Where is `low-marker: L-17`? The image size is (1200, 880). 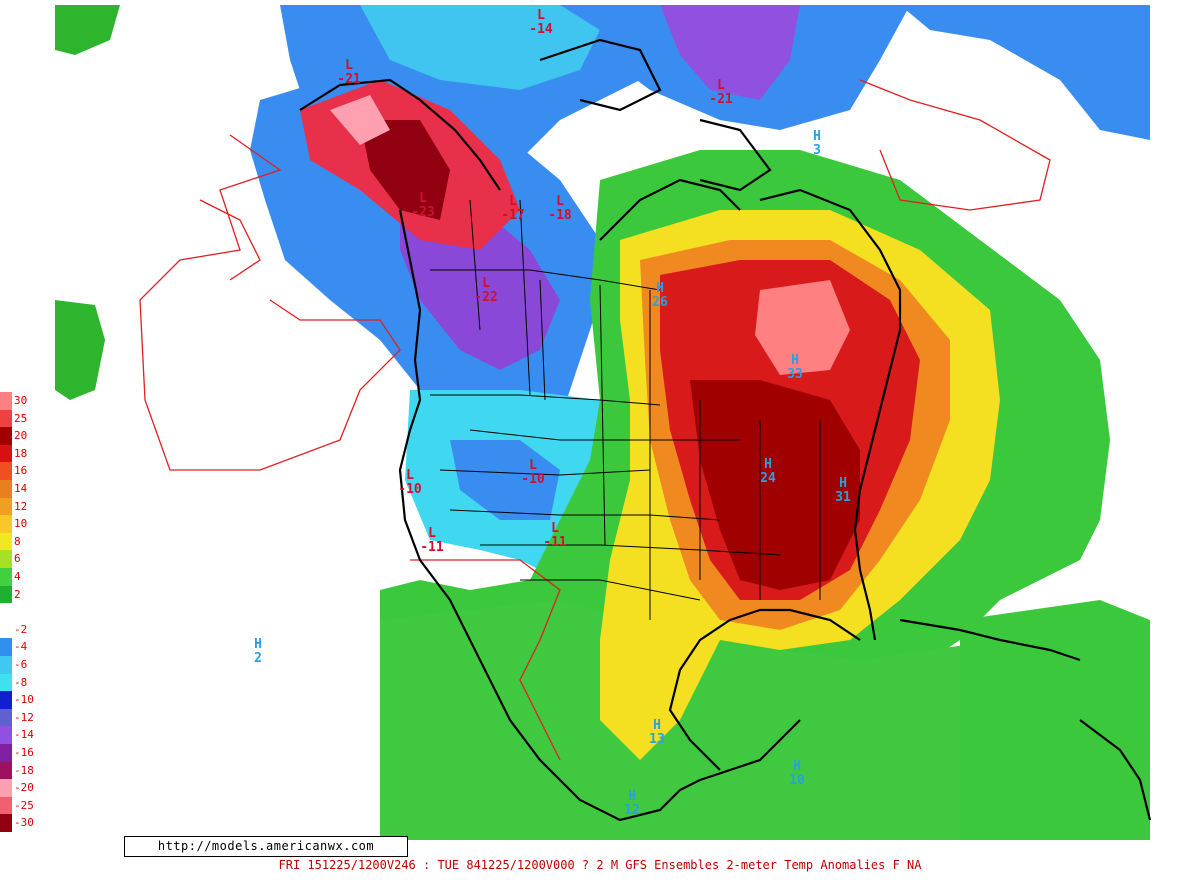 low-marker: L-17 is located at coordinates (512, 208).